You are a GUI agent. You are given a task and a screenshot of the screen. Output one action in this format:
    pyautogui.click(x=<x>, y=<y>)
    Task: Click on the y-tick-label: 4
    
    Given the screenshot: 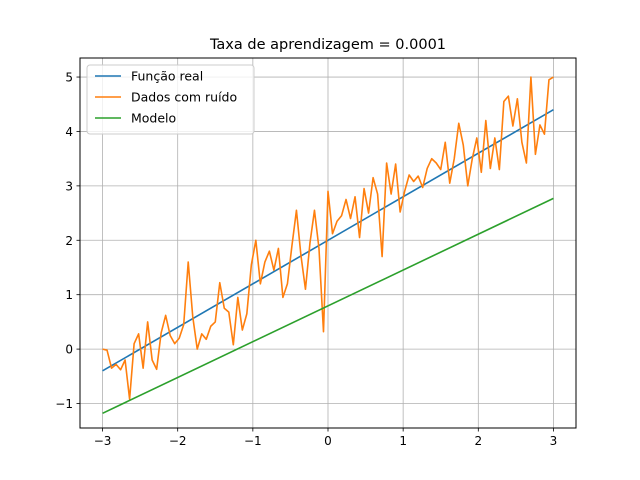 What is the action you would take?
    pyautogui.click(x=69, y=132)
    